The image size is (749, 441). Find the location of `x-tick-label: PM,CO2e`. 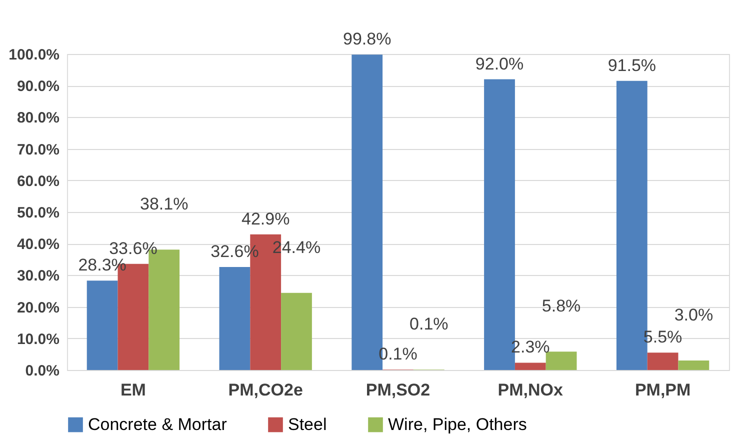

x-tick-label: PM,CO2e is located at coordinates (265, 390).